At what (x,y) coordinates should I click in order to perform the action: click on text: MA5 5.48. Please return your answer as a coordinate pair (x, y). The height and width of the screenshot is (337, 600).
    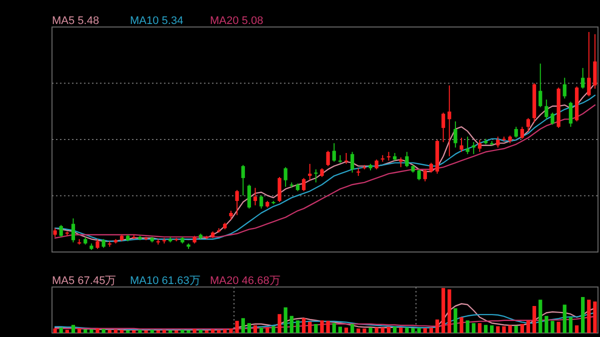
    Looking at the image, I should click on (76, 21).